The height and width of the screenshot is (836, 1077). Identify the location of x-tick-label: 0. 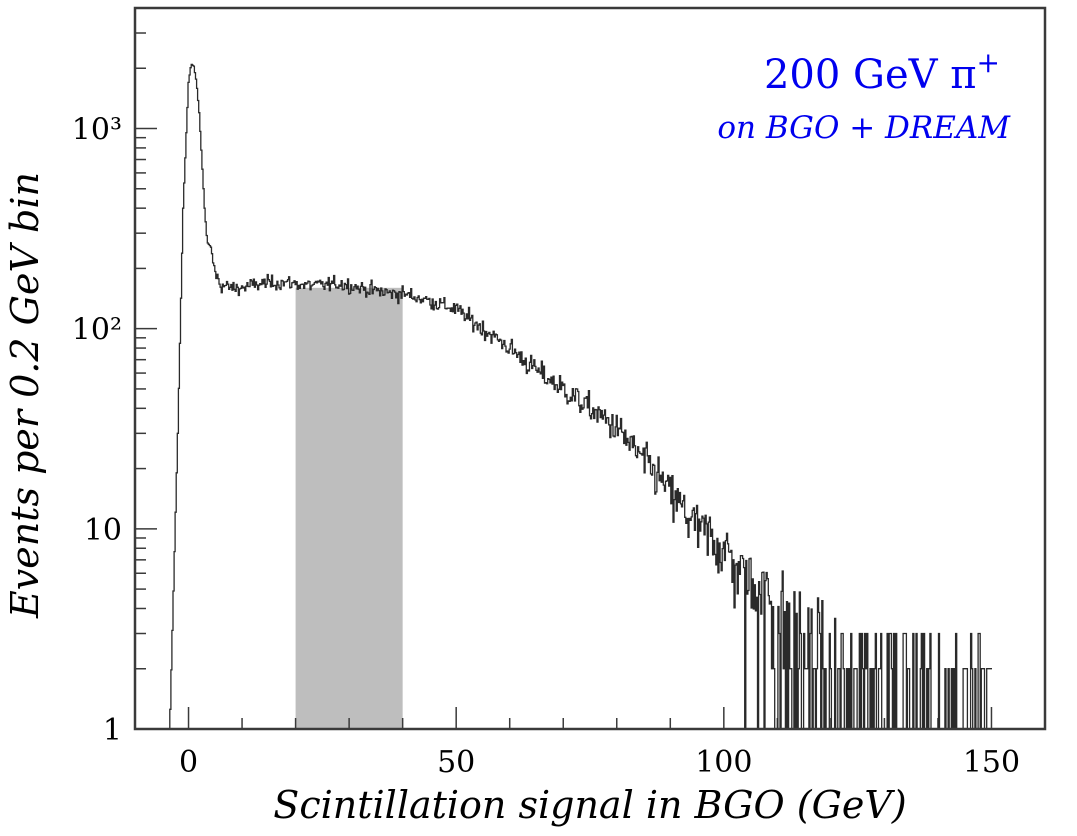
(188, 762).